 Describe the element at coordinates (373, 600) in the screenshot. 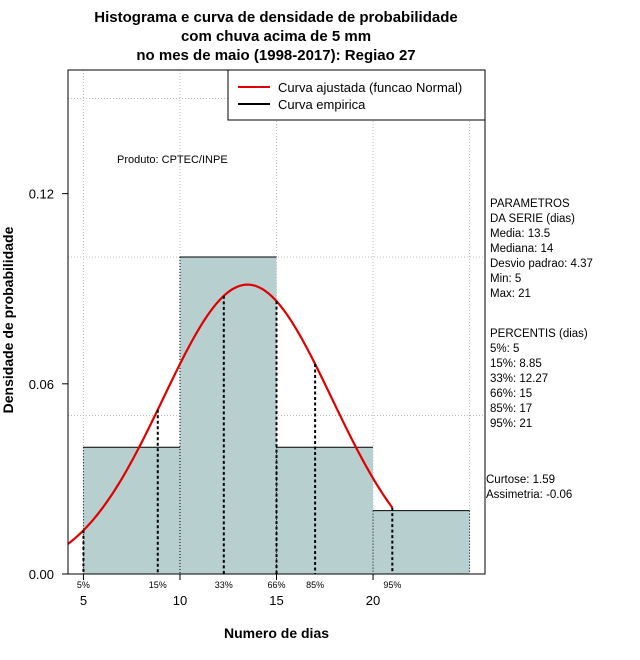

I see `x-tick-label: 20` at that location.